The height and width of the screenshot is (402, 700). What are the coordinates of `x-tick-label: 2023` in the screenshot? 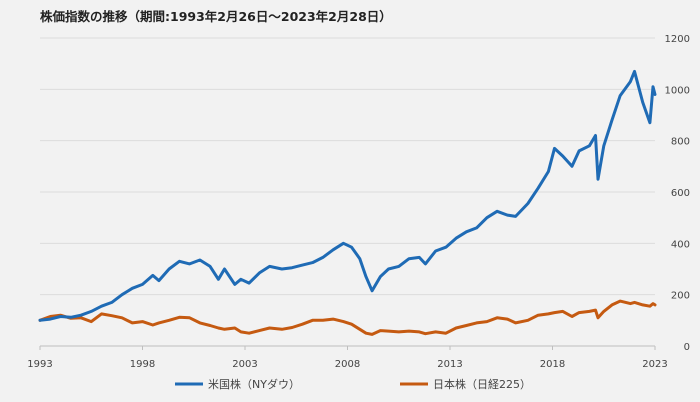 It's located at (654, 364).